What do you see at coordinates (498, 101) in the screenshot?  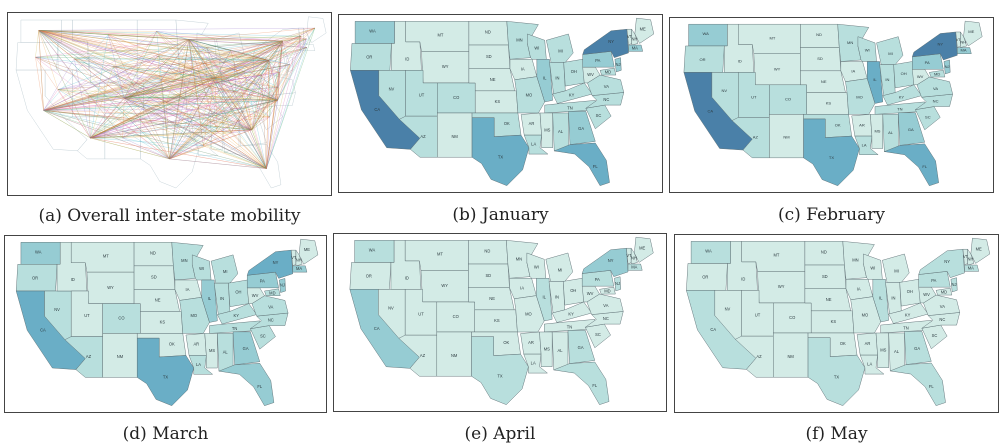 I see `state-label-ks: KS` at bounding box center [498, 101].